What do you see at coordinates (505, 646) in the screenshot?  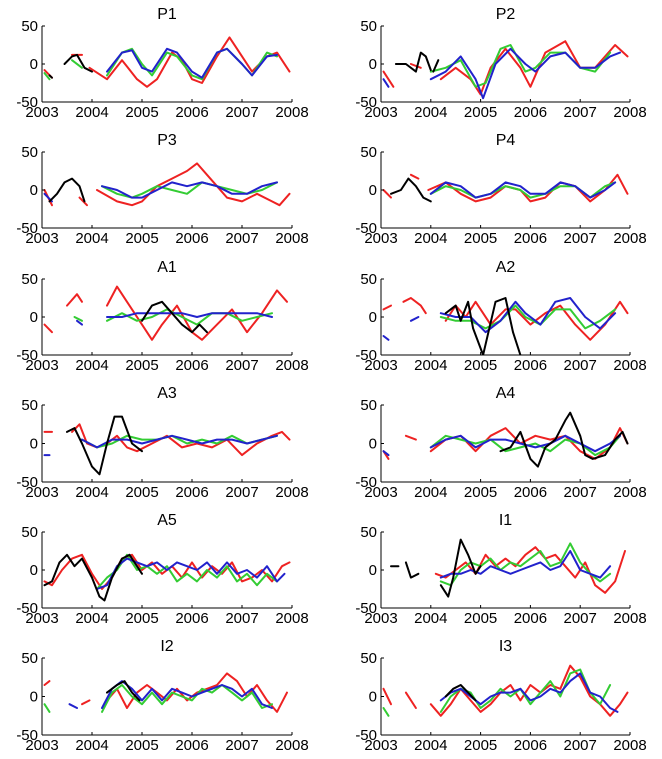 I see `panel-title: I3` at bounding box center [505, 646].